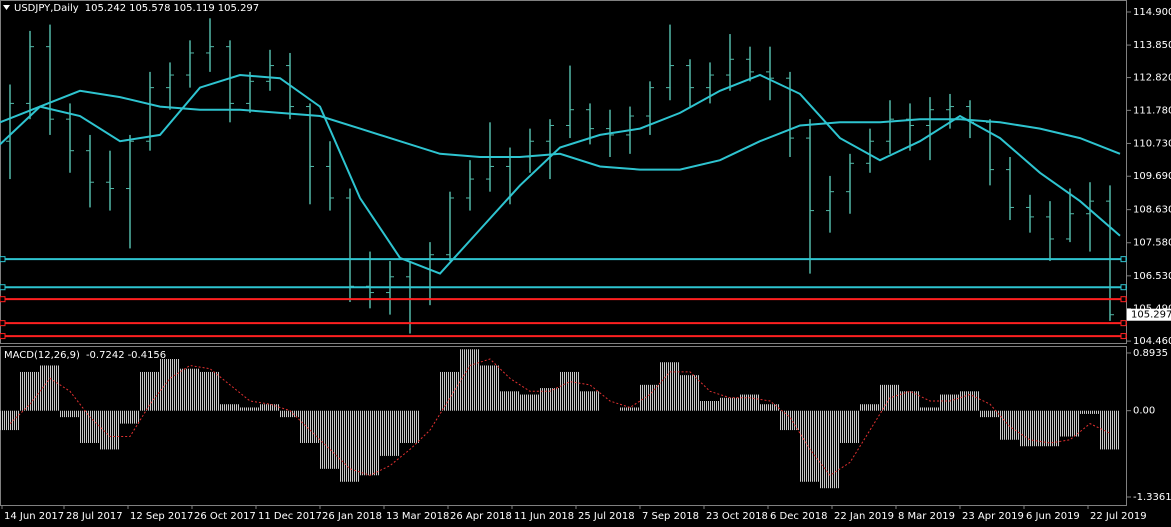 Image resolution: width=1171 pixels, height=527 pixels. What do you see at coordinates (864, 516) in the screenshot?
I see `x-tick-label: 22 Jan 2019` at bounding box center [864, 516].